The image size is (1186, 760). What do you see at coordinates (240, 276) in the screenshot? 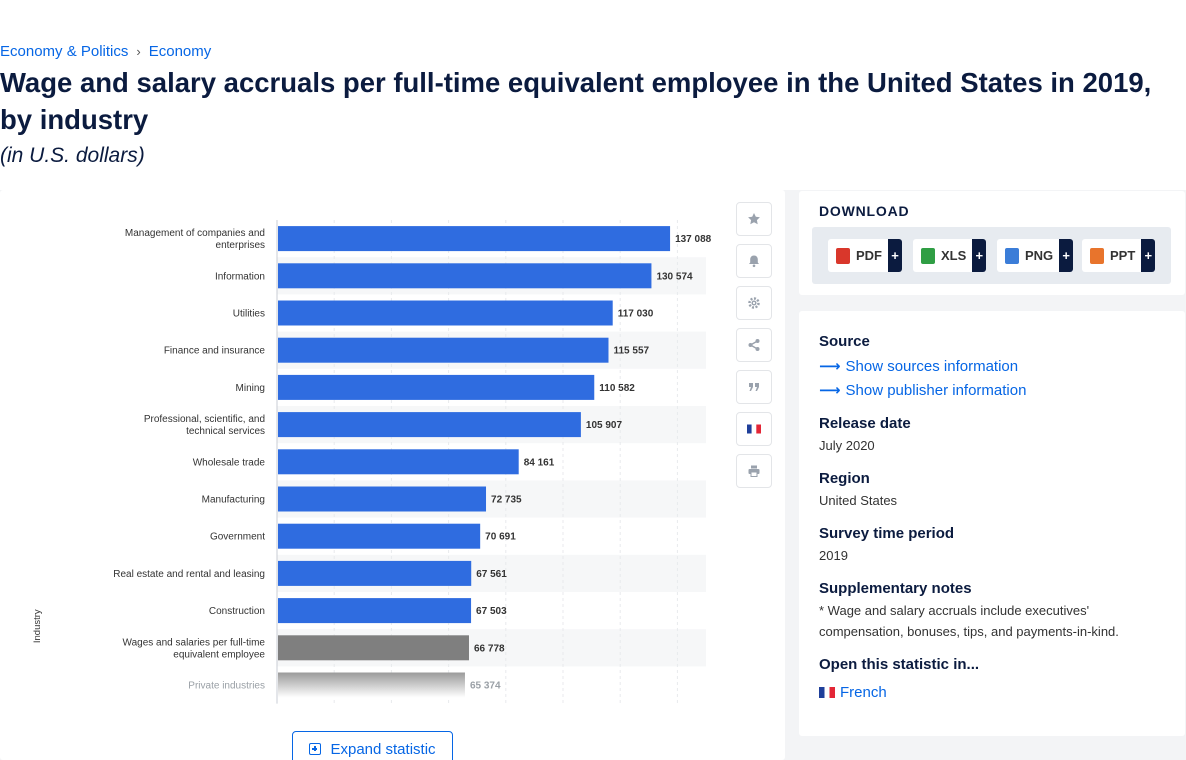
I see `category-label: Information` at bounding box center [240, 276].